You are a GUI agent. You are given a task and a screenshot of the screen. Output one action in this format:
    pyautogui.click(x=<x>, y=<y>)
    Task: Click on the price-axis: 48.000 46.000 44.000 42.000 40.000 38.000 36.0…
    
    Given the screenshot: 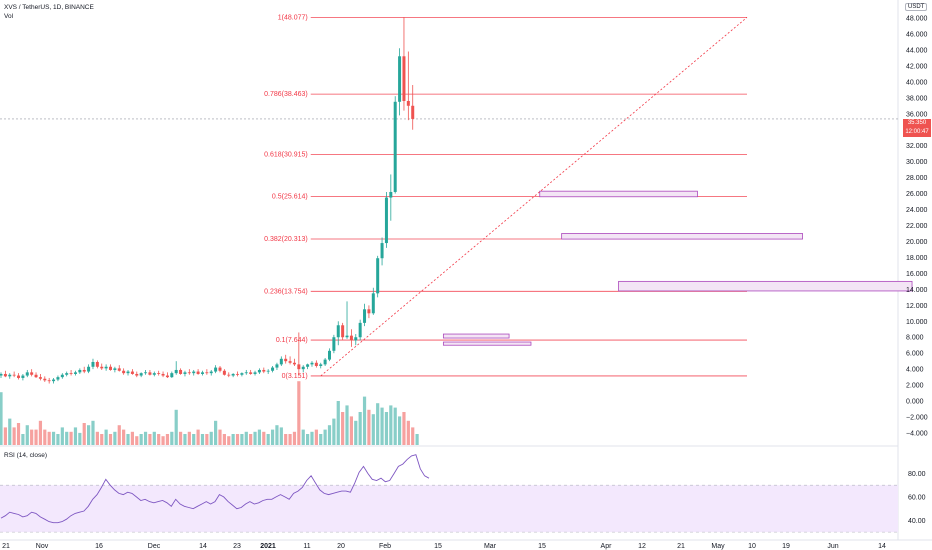 What is the action you would take?
    pyautogui.click(x=917, y=226)
    